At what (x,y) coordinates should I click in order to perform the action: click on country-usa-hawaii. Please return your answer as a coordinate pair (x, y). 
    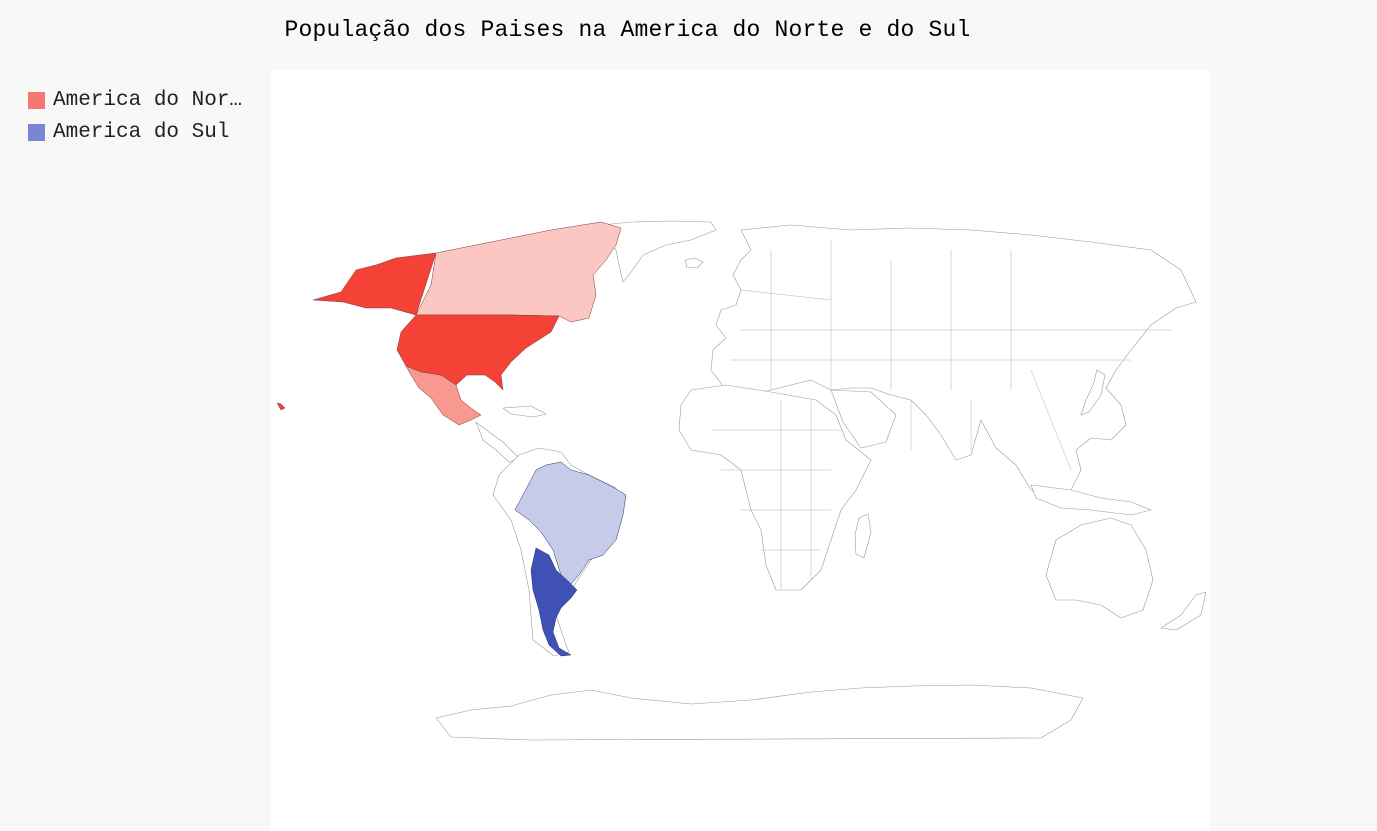
    Looking at the image, I should click on (281, 406).